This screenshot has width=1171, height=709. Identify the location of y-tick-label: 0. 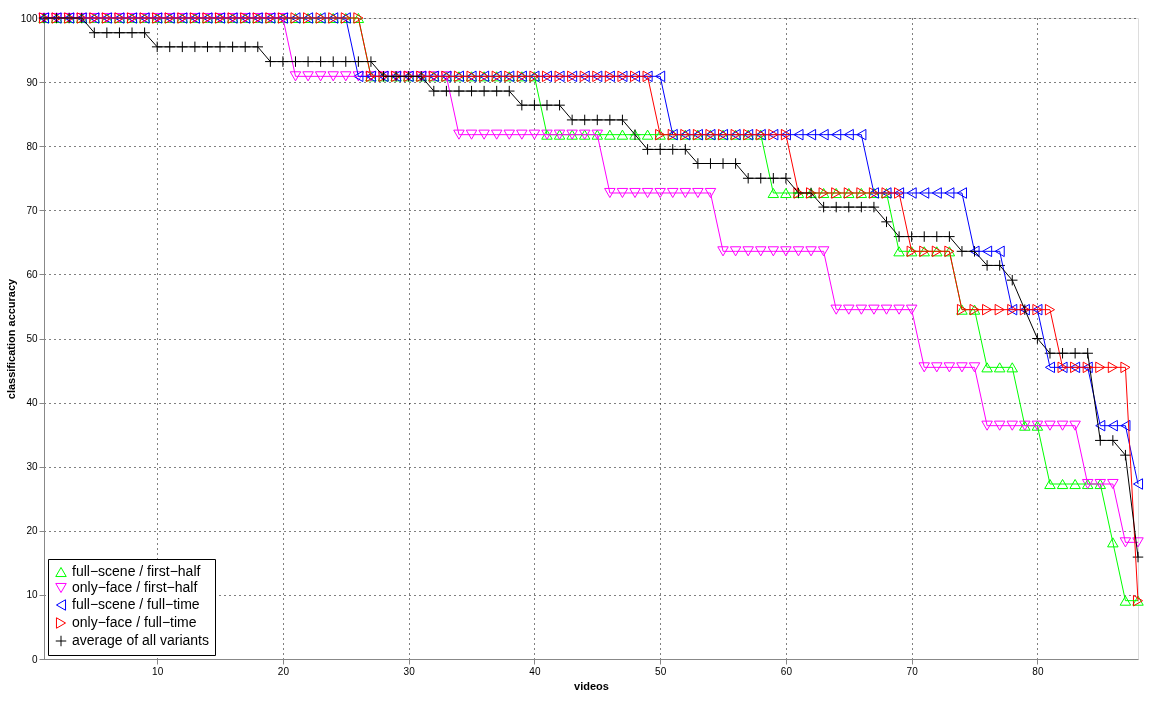
(34, 659).